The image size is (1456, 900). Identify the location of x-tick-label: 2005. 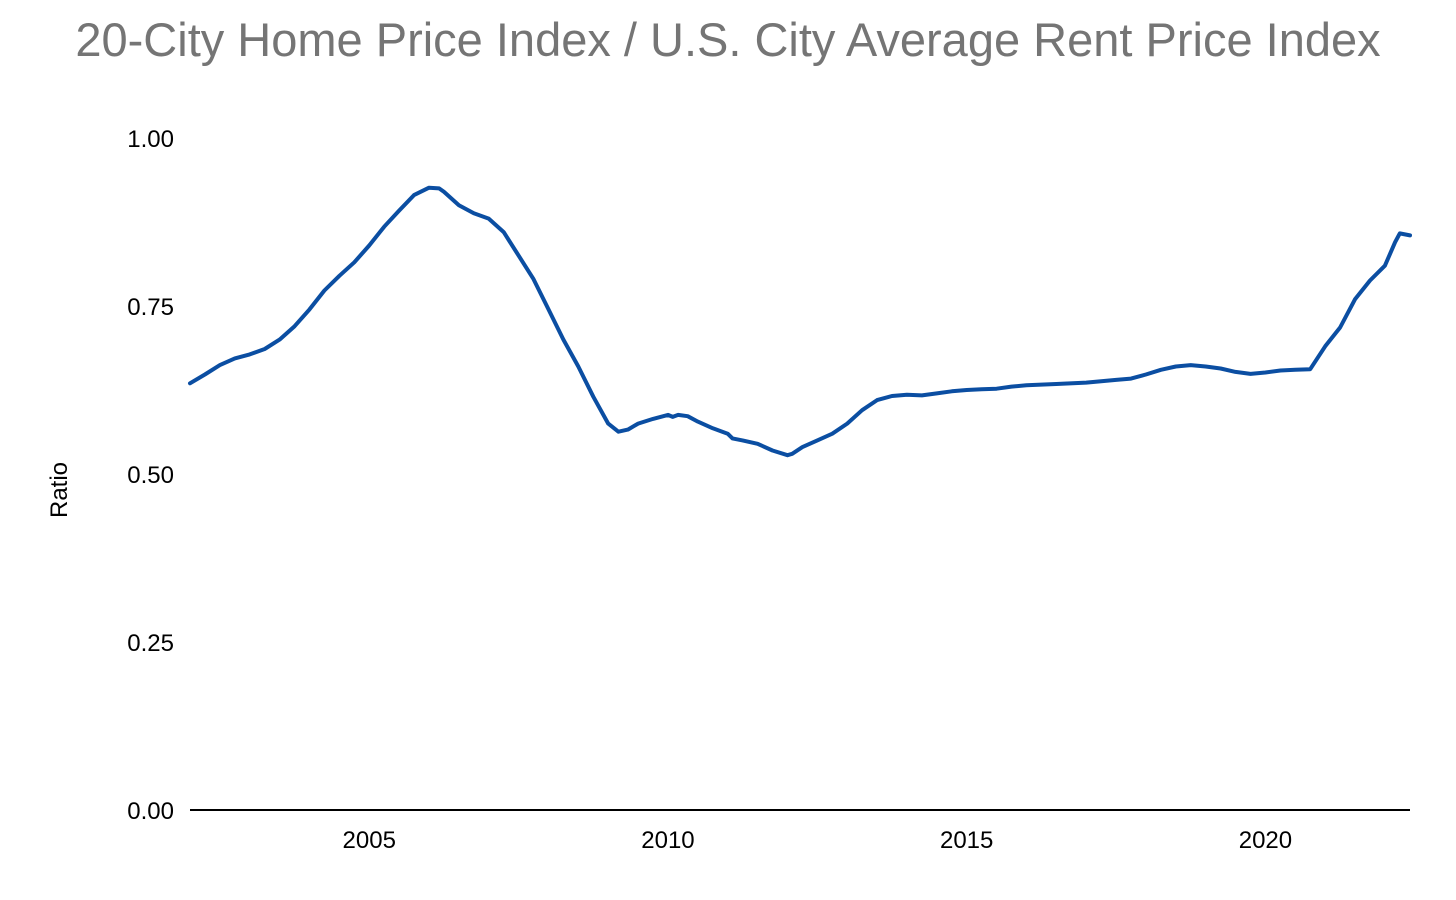
(369, 840).